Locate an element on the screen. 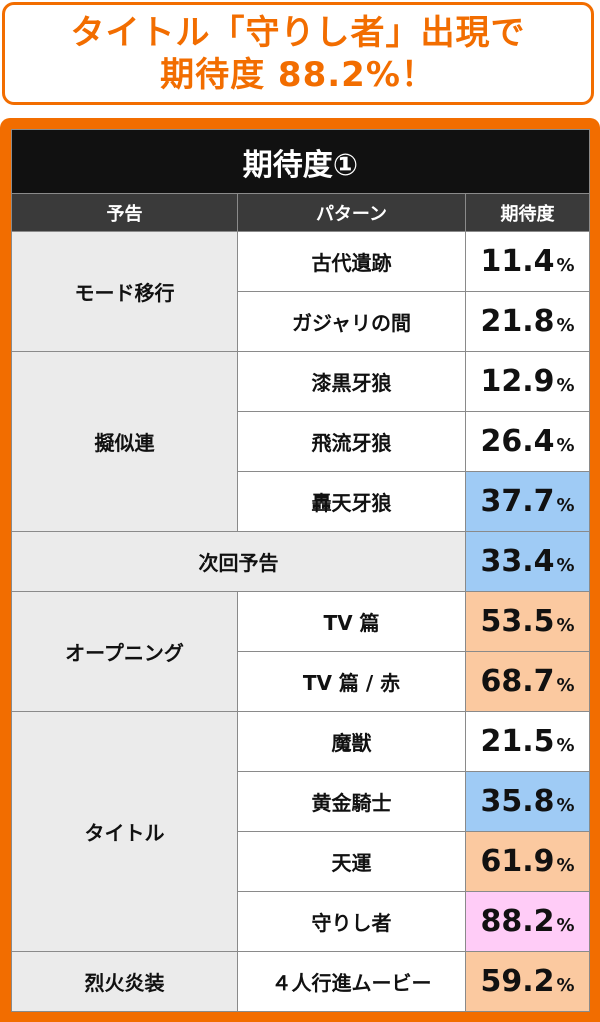 The height and width of the screenshot is (1022, 600). table-title: 期待度① is located at coordinates (300, 161).